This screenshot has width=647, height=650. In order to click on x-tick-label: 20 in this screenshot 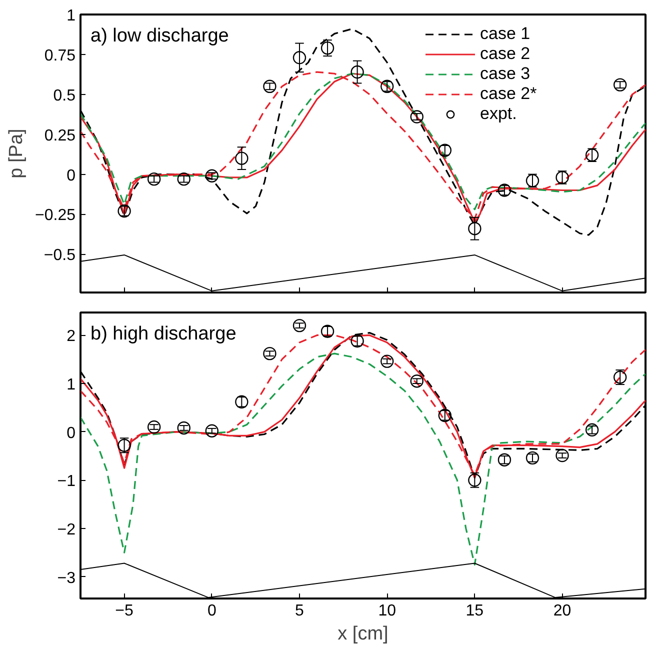, I will do `click(562, 611)`.